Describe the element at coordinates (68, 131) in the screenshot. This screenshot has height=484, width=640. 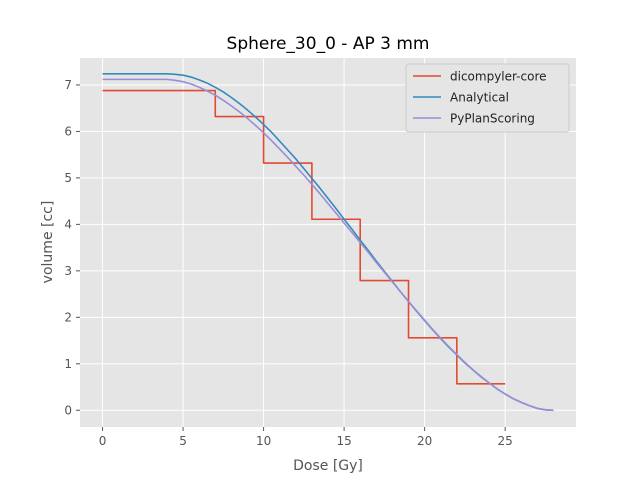
I see `y-tick-label: 6` at that location.